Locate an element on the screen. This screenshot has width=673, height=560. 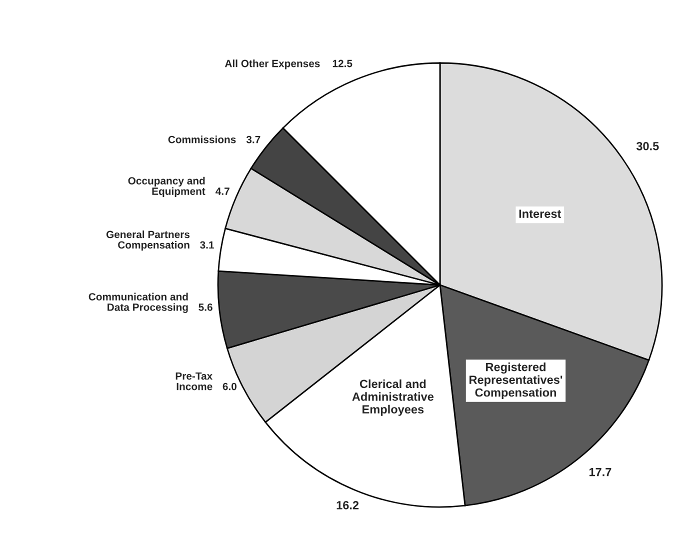
data-label: 6.0 is located at coordinates (229, 386).